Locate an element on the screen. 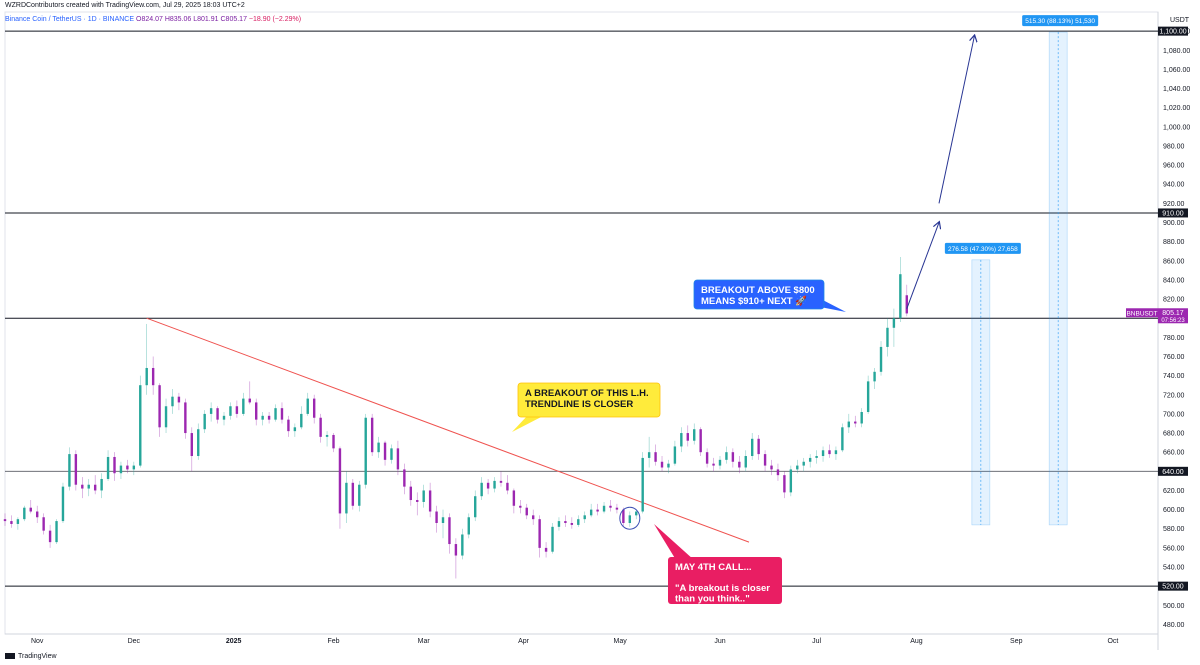  y-tick-label: 1,060.00 is located at coordinates (1176, 70).